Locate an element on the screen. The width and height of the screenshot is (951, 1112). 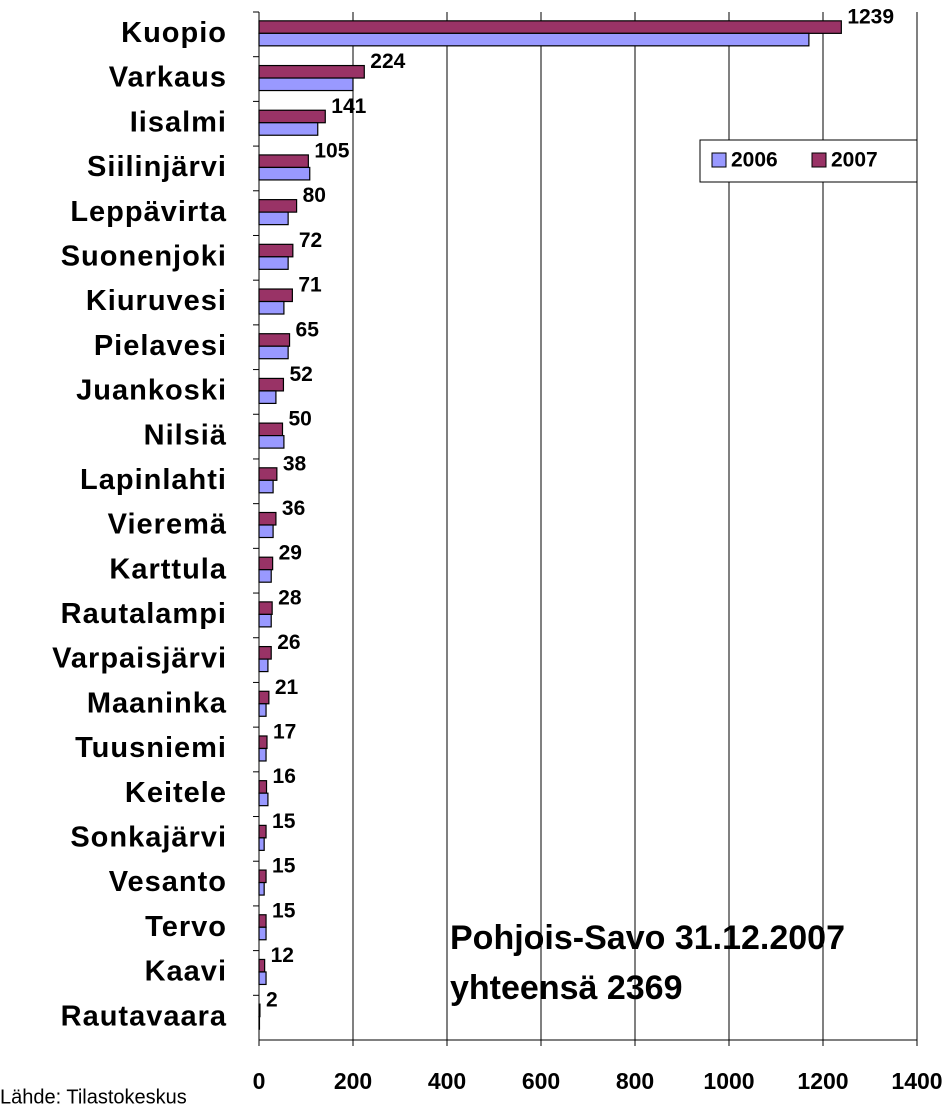
x-tick-label: 1000 is located at coordinates (728, 1081).